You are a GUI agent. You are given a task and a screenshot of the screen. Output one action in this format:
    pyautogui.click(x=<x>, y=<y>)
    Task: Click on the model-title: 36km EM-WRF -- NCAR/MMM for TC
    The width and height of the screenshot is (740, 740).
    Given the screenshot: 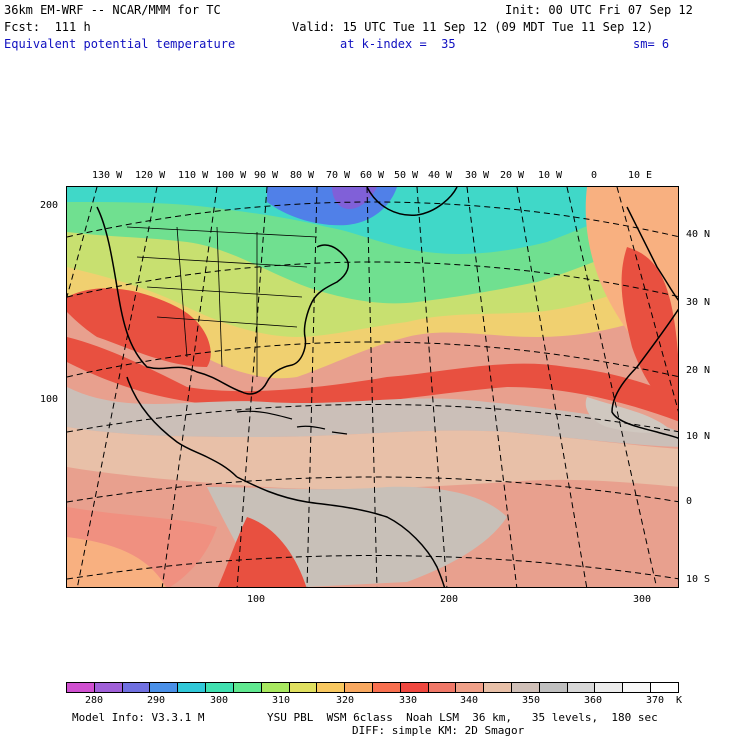 What is the action you would take?
    pyautogui.click(x=112, y=10)
    